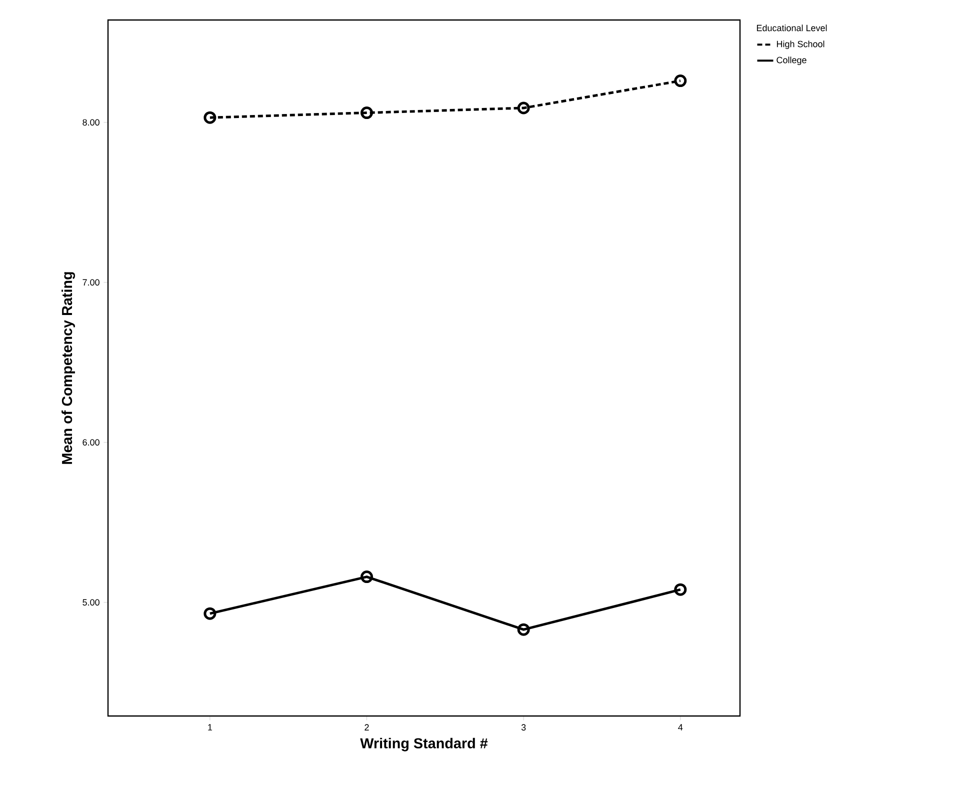 The width and height of the screenshot is (956, 806). I want to click on legend-title: Educational Level, so click(791, 28).